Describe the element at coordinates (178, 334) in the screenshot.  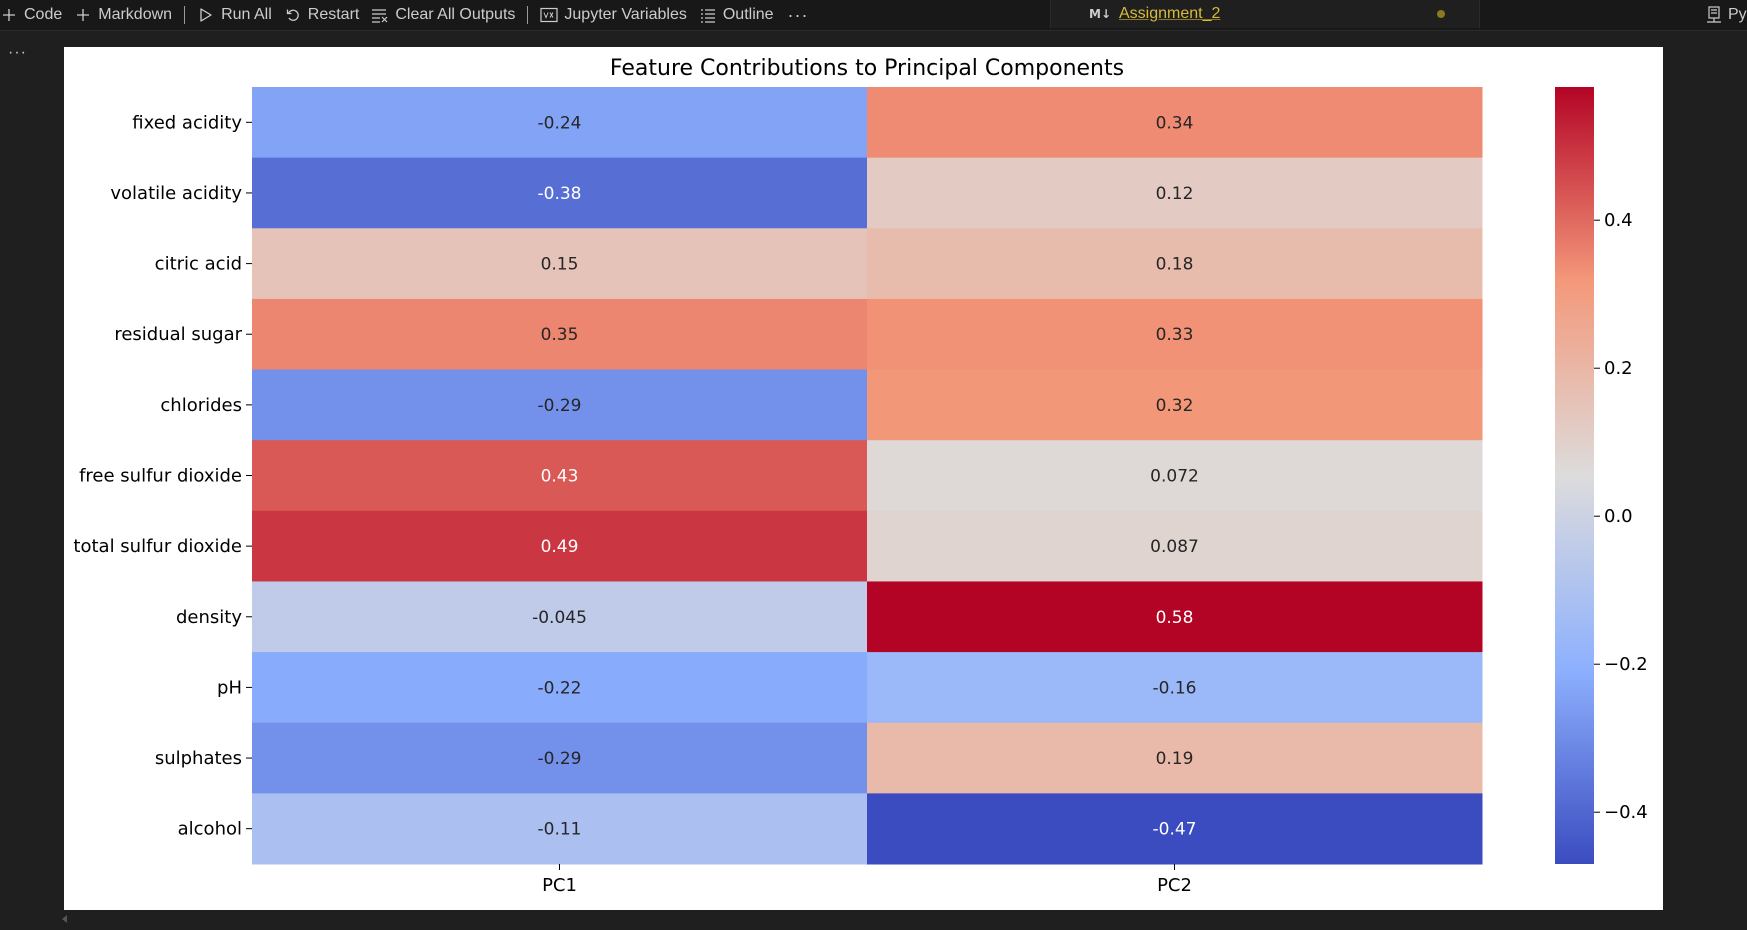
I see `y-tick-label: residual sugar` at that location.